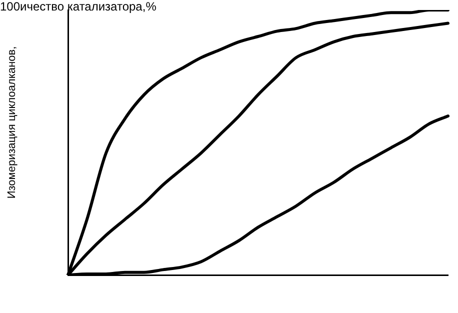 Image resolution: width=458 pixels, height=313 pixels. Describe the element at coordinates (10, 7) in the screenshot. I see `text: 100` at that location.